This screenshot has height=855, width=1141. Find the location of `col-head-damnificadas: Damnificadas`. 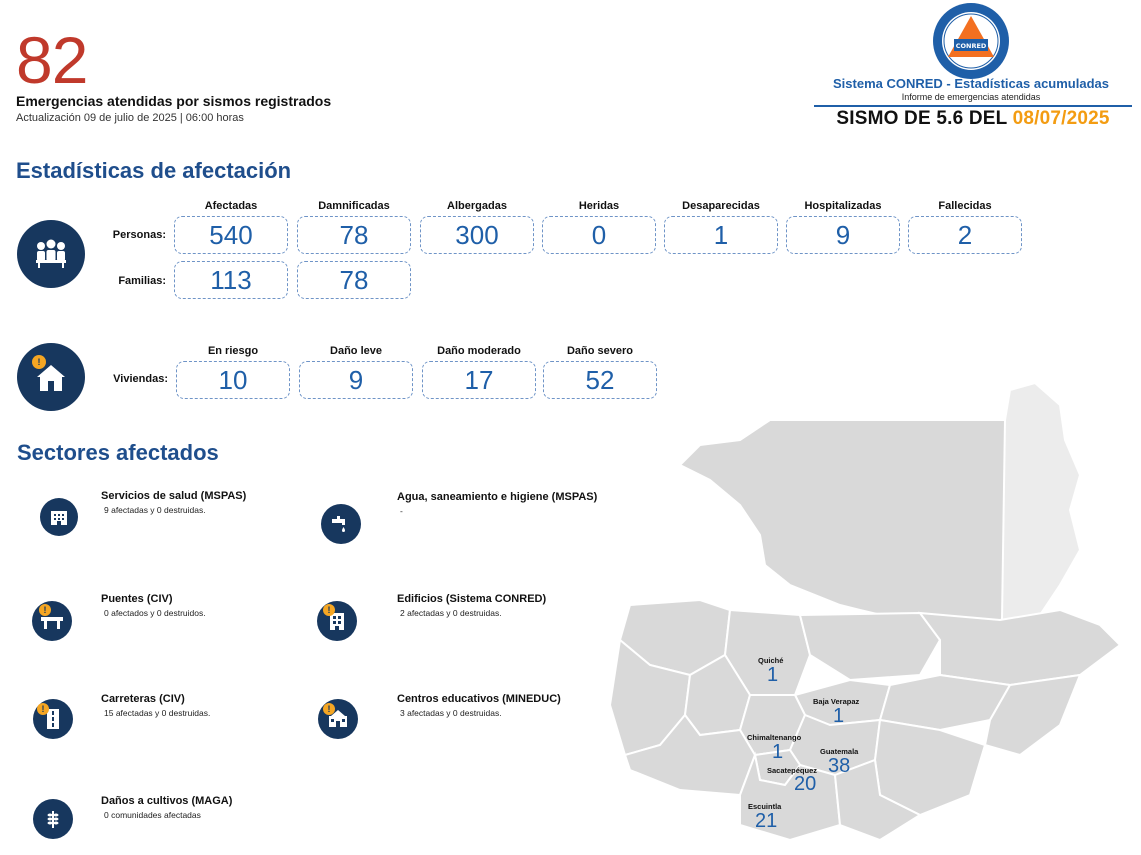

col-head-damnificadas: Damnificadas is located at coordinates (354, 206).